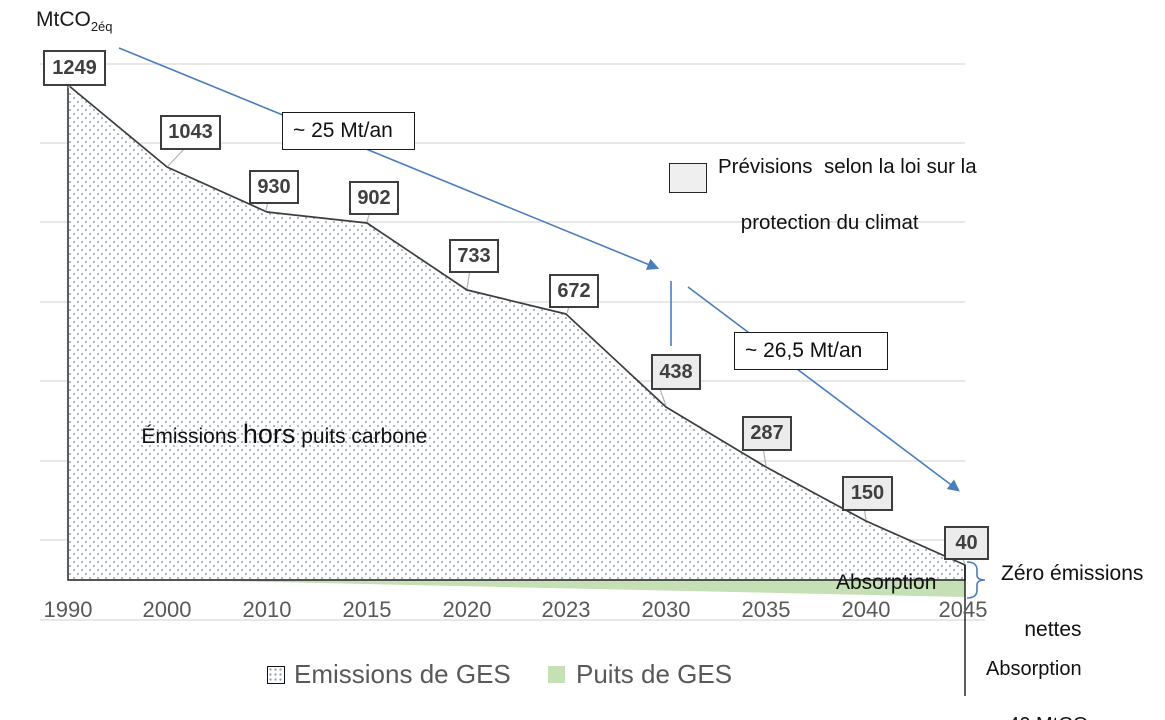 The image size is (1165, 720). What do you see at coordinates (966, 543) in the screenshot?
I see `value-label-40: 40` at bounding box center [966, 543].